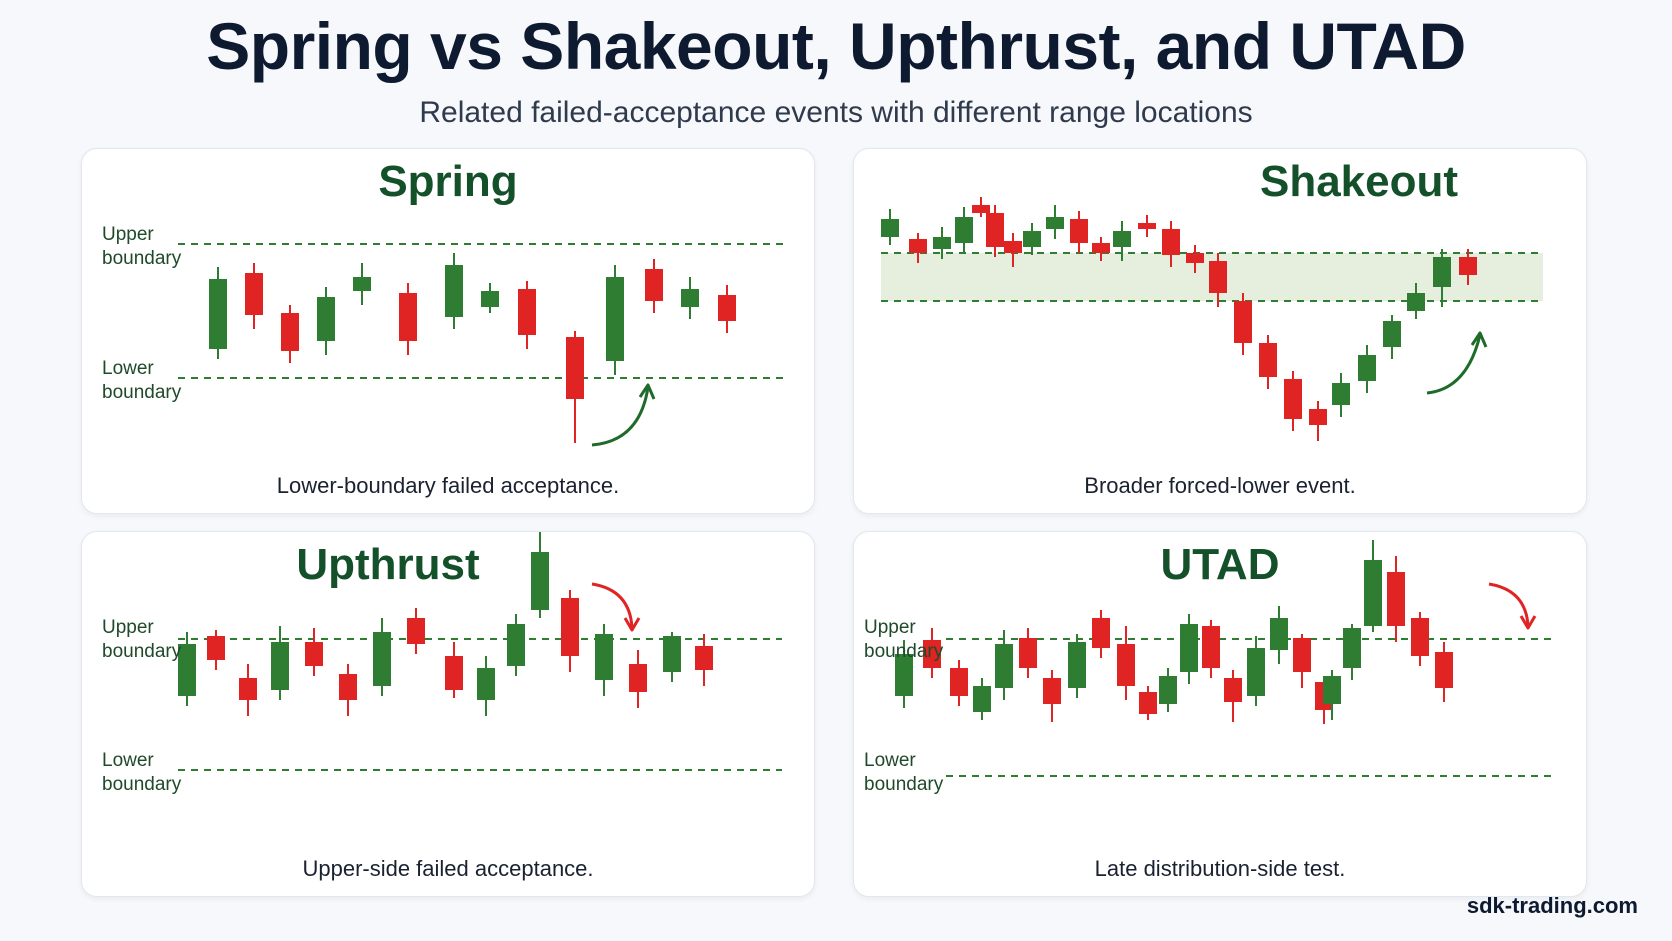  What do you see at coordinates (1454, 364) in the screenshot?
I see `shakeout-recovery-arrow` at bounding box center [1454, 364].